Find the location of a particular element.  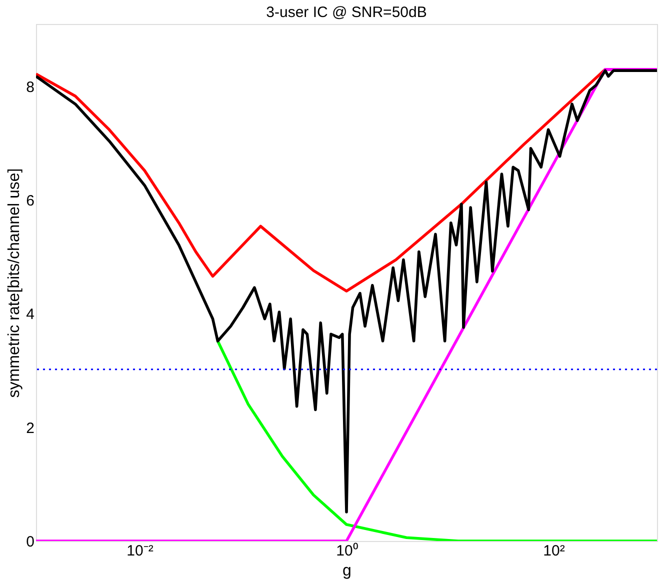

x-tick-label: 10² is located at coordinates (554, 551).